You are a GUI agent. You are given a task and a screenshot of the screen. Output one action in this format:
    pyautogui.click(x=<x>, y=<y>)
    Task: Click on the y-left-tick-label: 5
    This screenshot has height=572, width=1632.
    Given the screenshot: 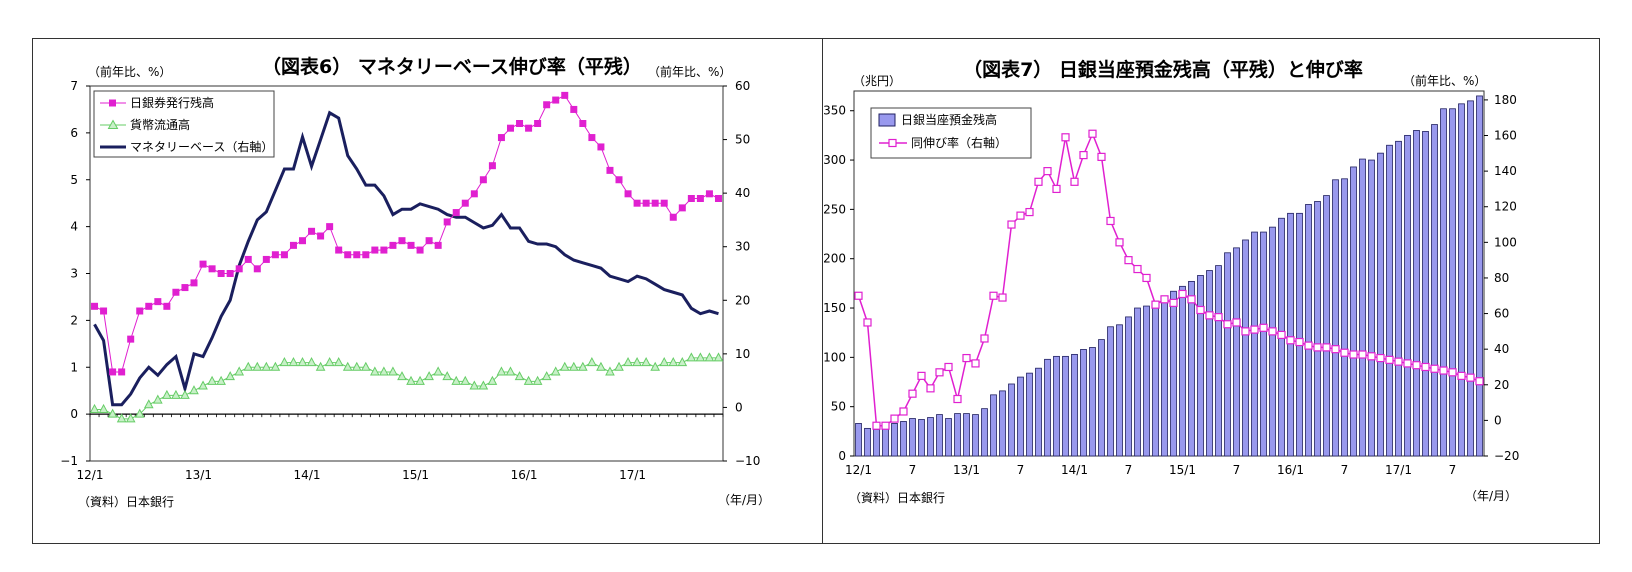 What is the action you would take?
    pyautogui.click(x=74, y=180)
    